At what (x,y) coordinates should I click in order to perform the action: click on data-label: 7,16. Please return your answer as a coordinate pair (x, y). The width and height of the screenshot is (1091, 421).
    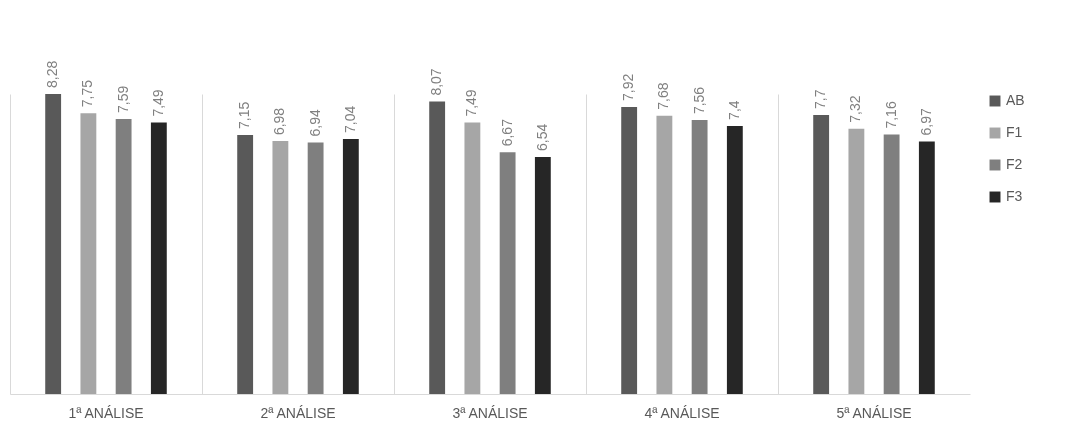
    Looking at the image, I should click on (890, 115).